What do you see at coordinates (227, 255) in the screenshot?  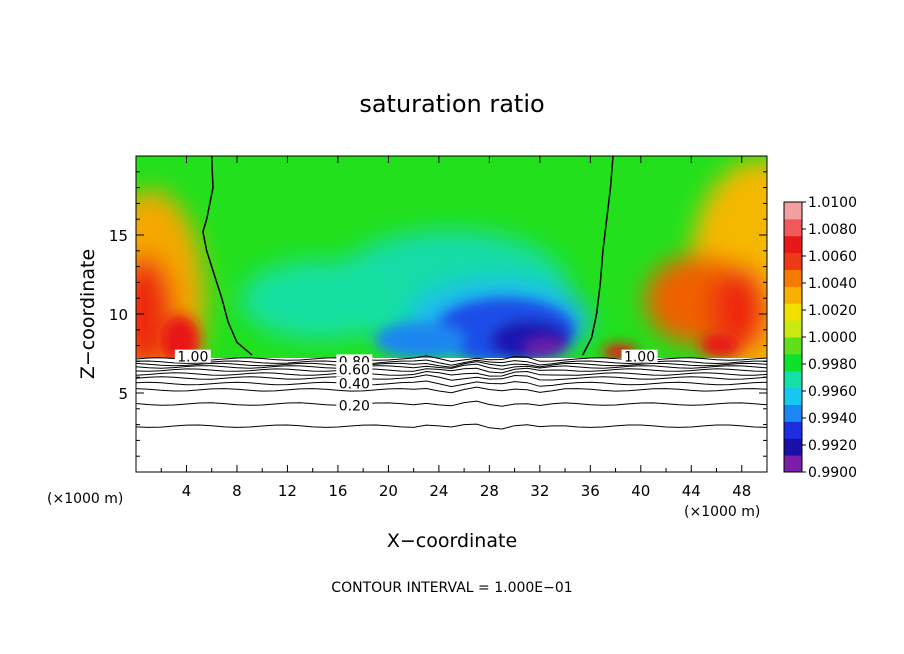 I see `boundary-line-left` at bounding box center [227, 255].